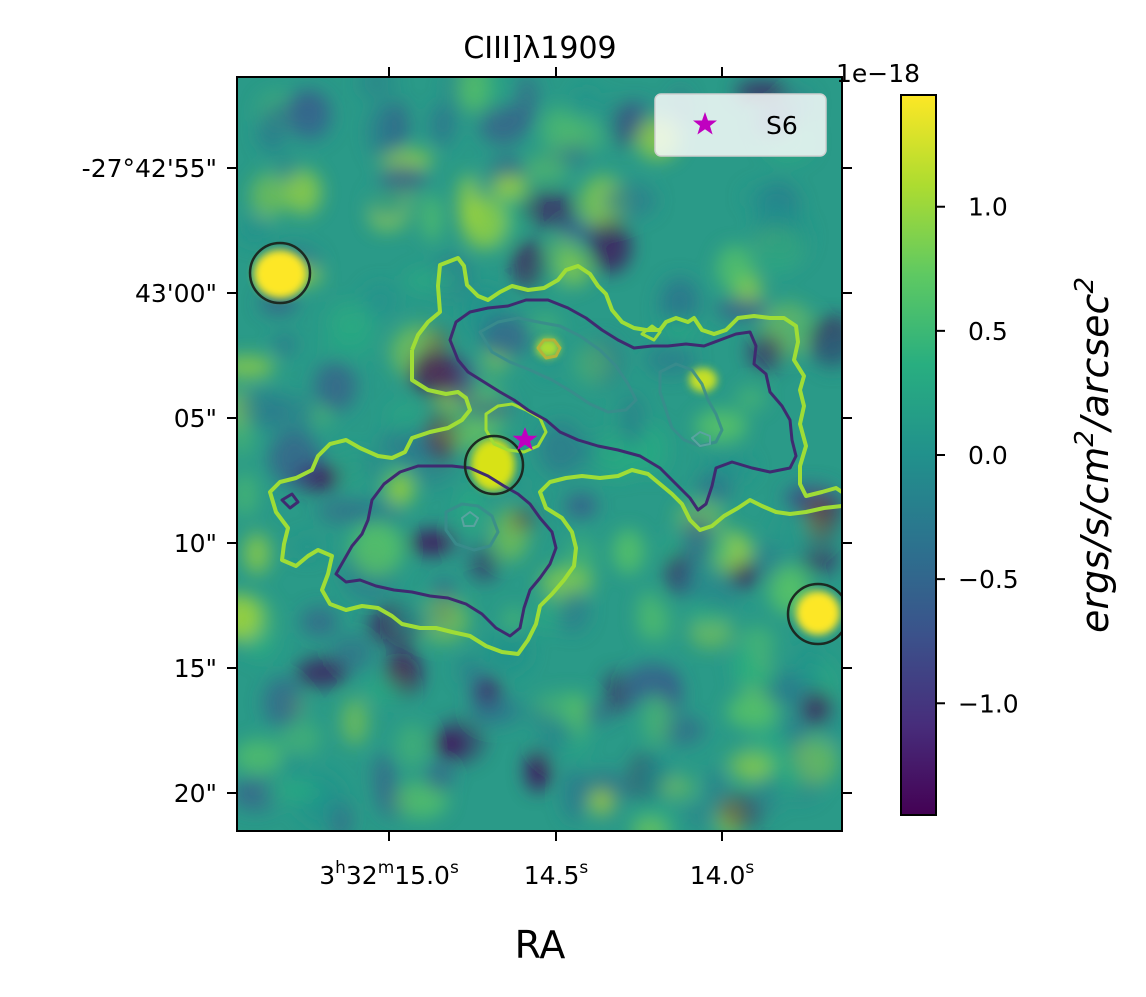  What do you see at coordinates (195, 793) in the screenshot?
I see `y-tick-label: 20"` at bounding box center [195, 793].